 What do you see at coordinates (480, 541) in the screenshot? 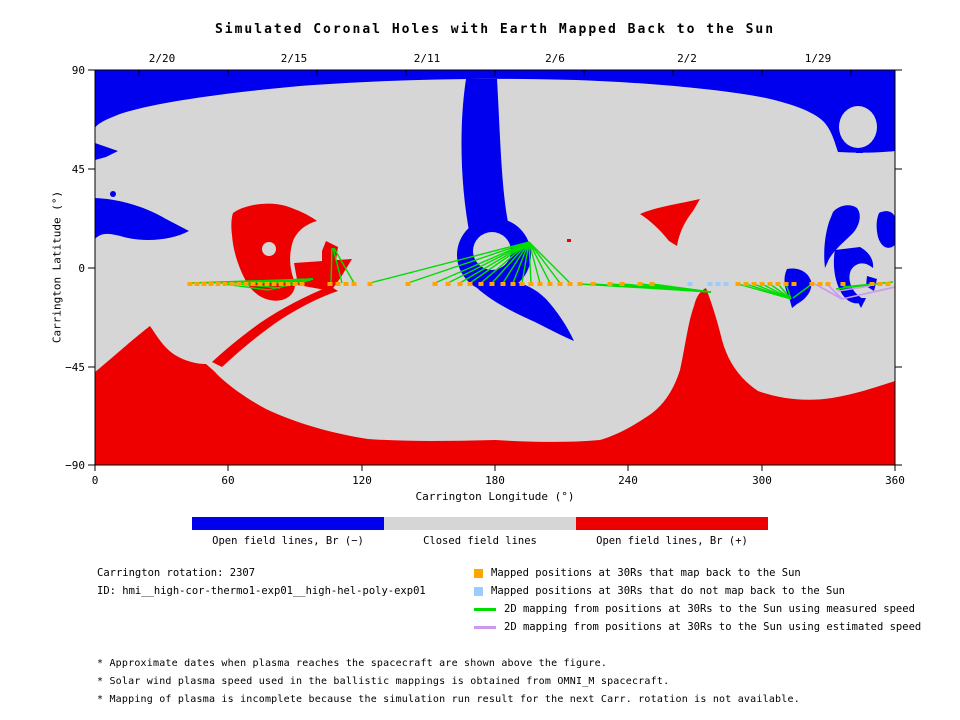
I see `colorbar-label-closed: Closed field lines` at bounding box center [480, 541].